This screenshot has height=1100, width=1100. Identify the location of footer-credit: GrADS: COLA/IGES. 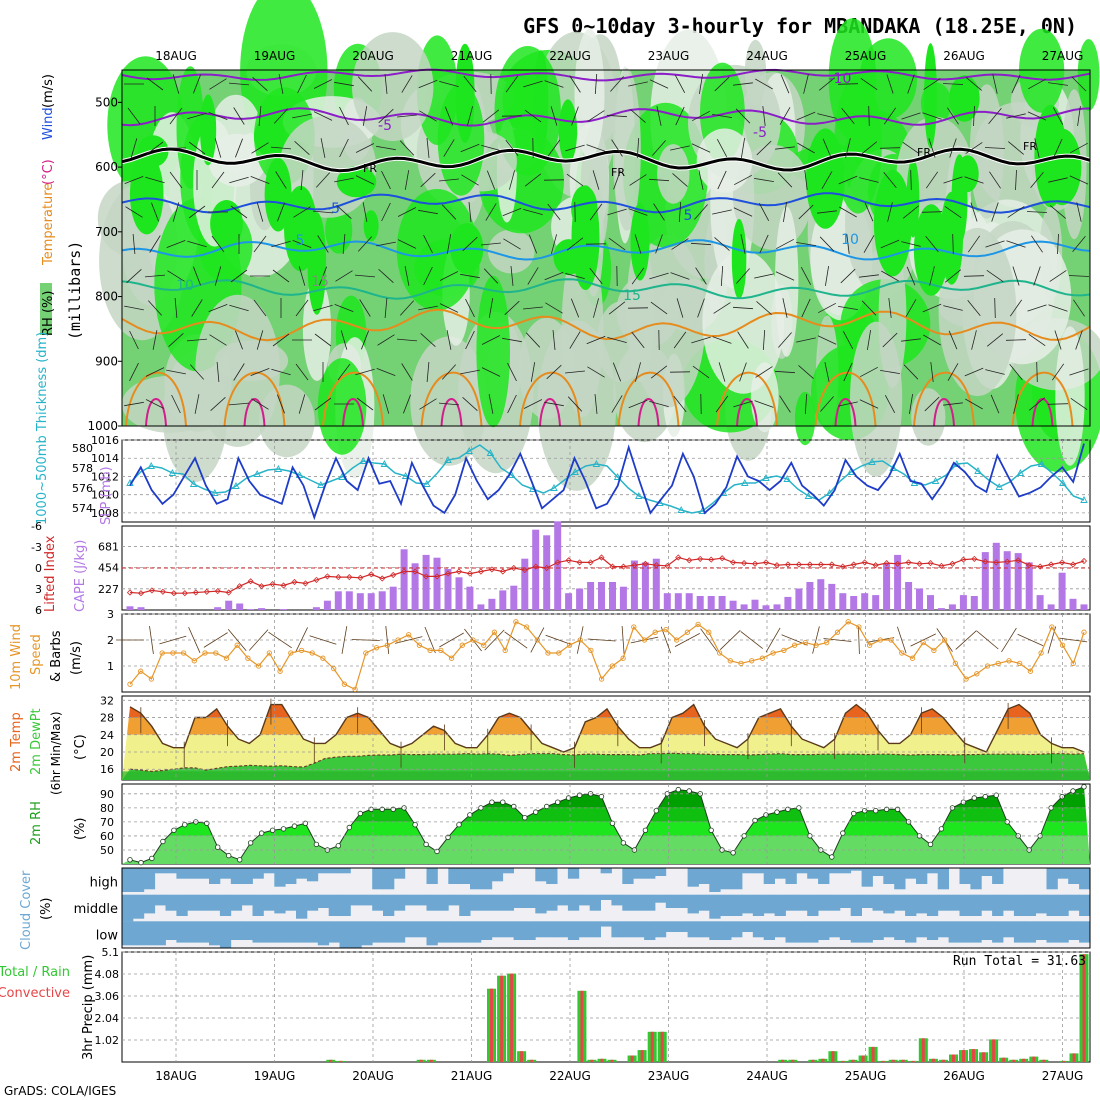
(60, 1091).